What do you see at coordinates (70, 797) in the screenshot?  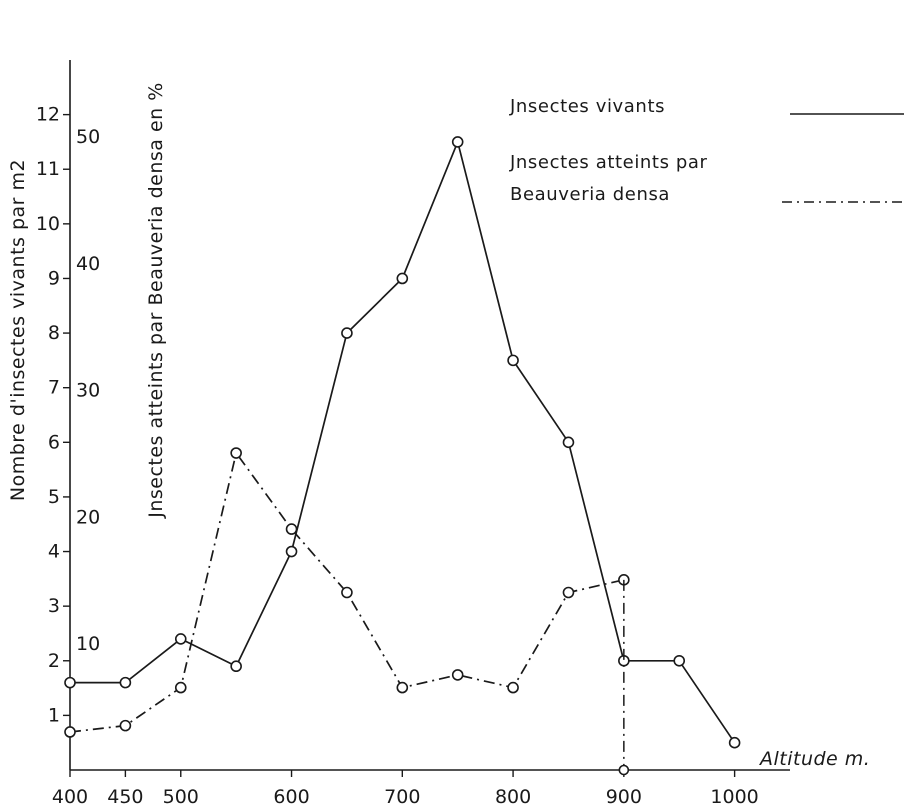 I see `x-tick-label: 400` at bounding box center [70, 797].